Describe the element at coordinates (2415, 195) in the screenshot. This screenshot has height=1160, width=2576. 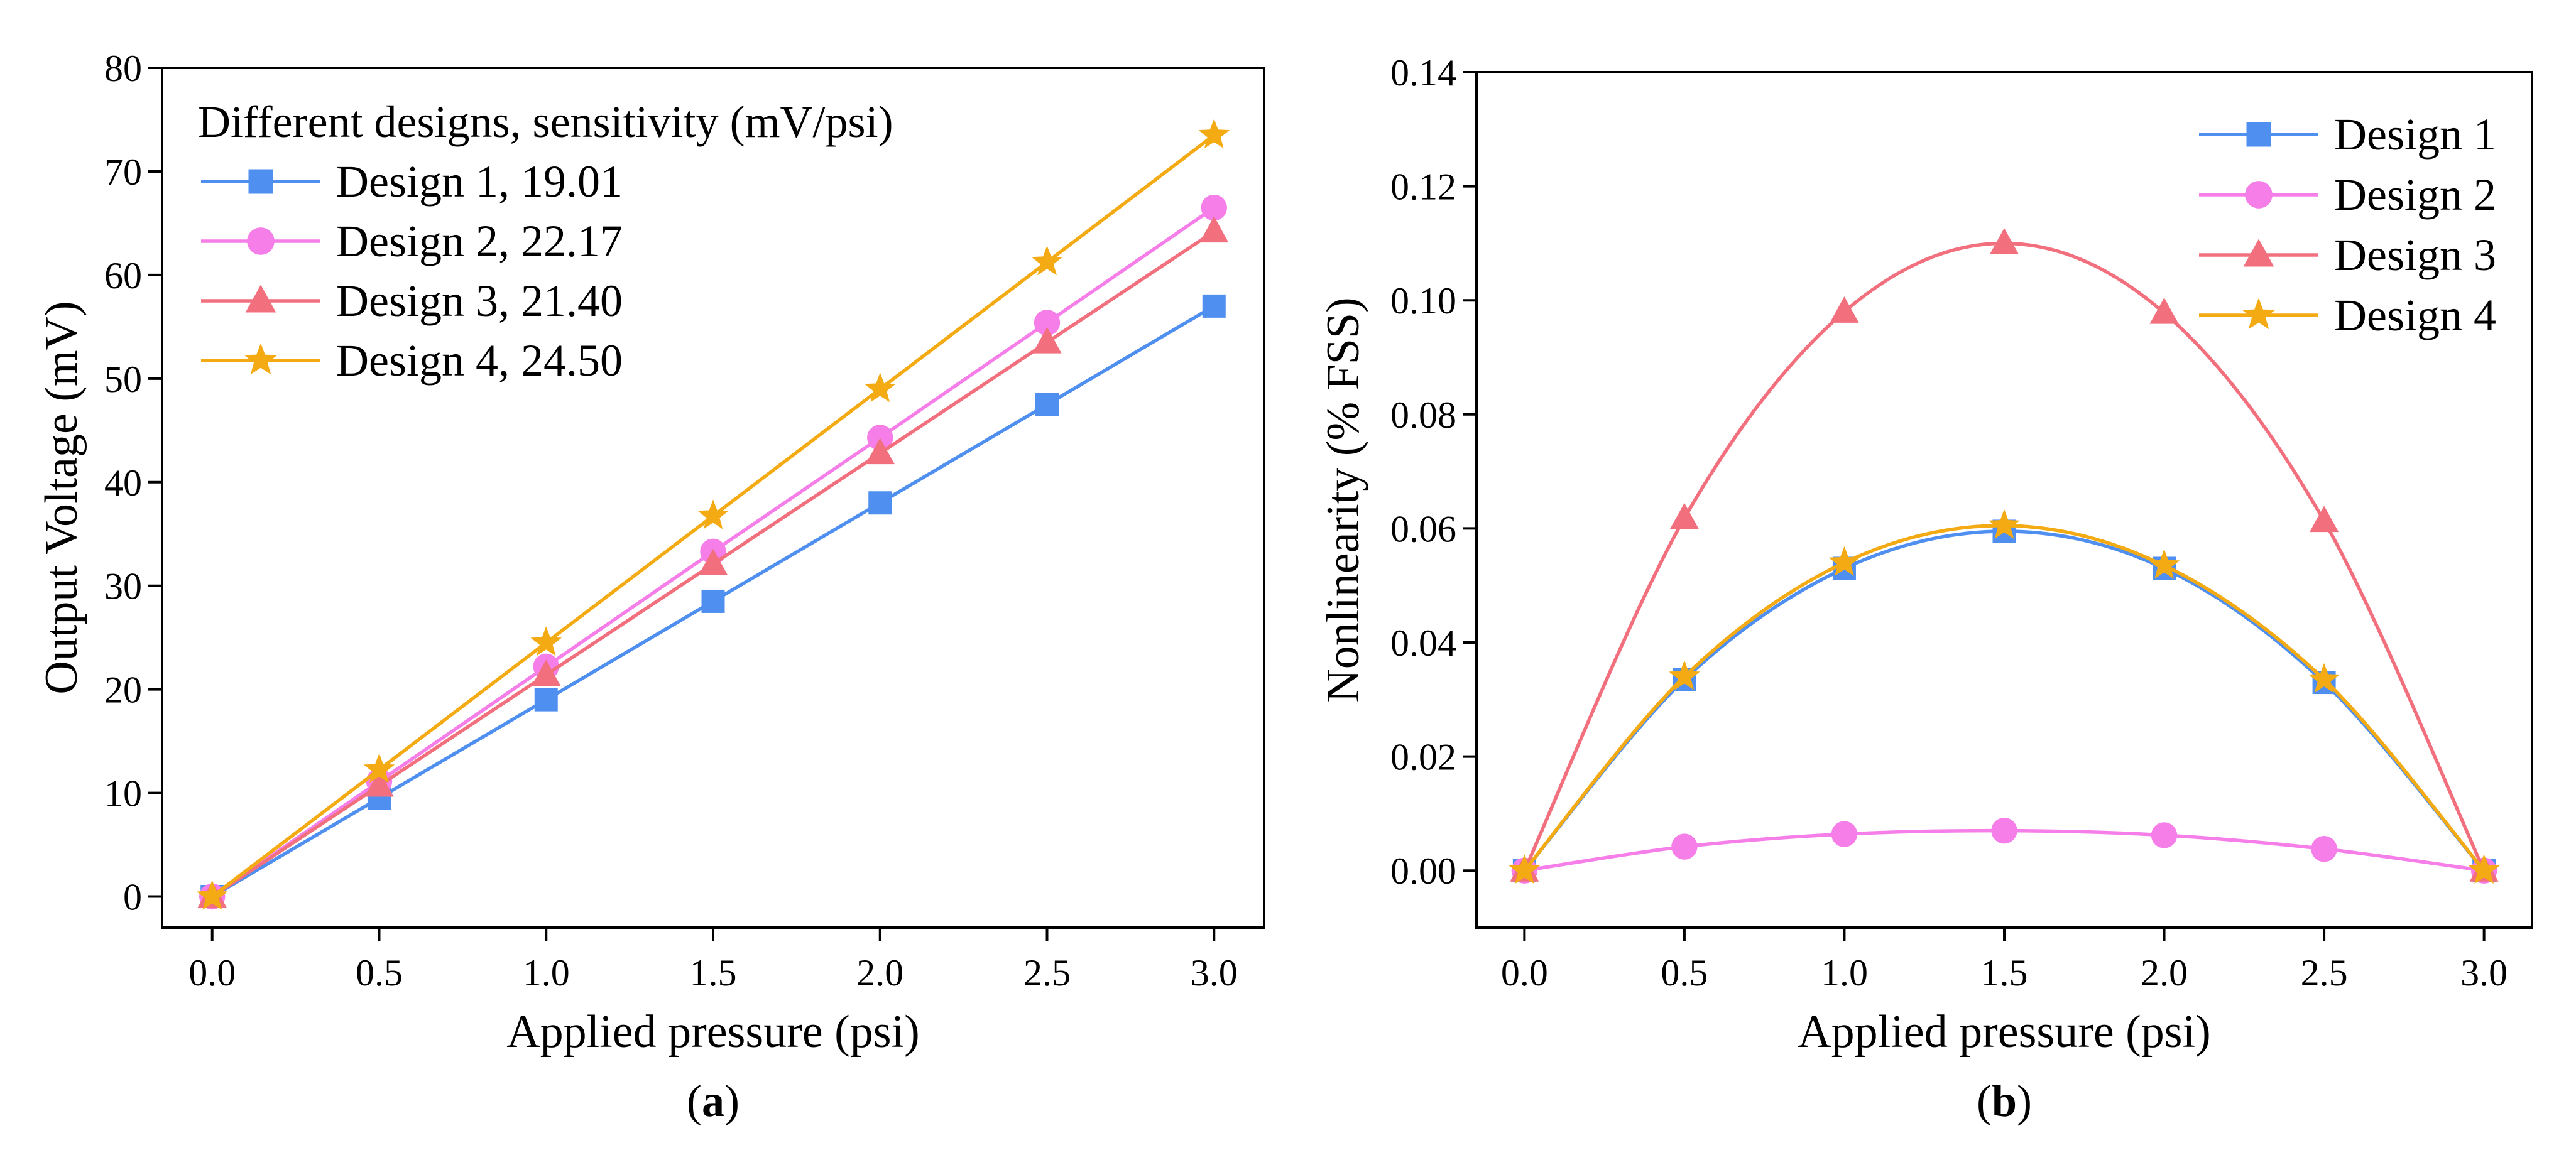
I see `legend-label: Design 2` at that location.